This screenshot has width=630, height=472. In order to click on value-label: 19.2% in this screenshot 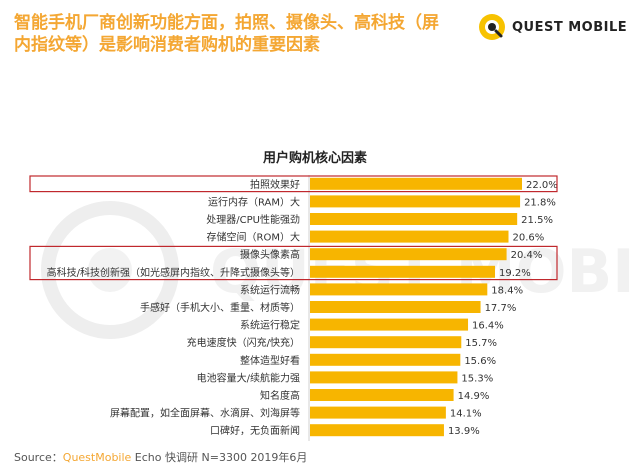, I will do `click(515, 273)`.